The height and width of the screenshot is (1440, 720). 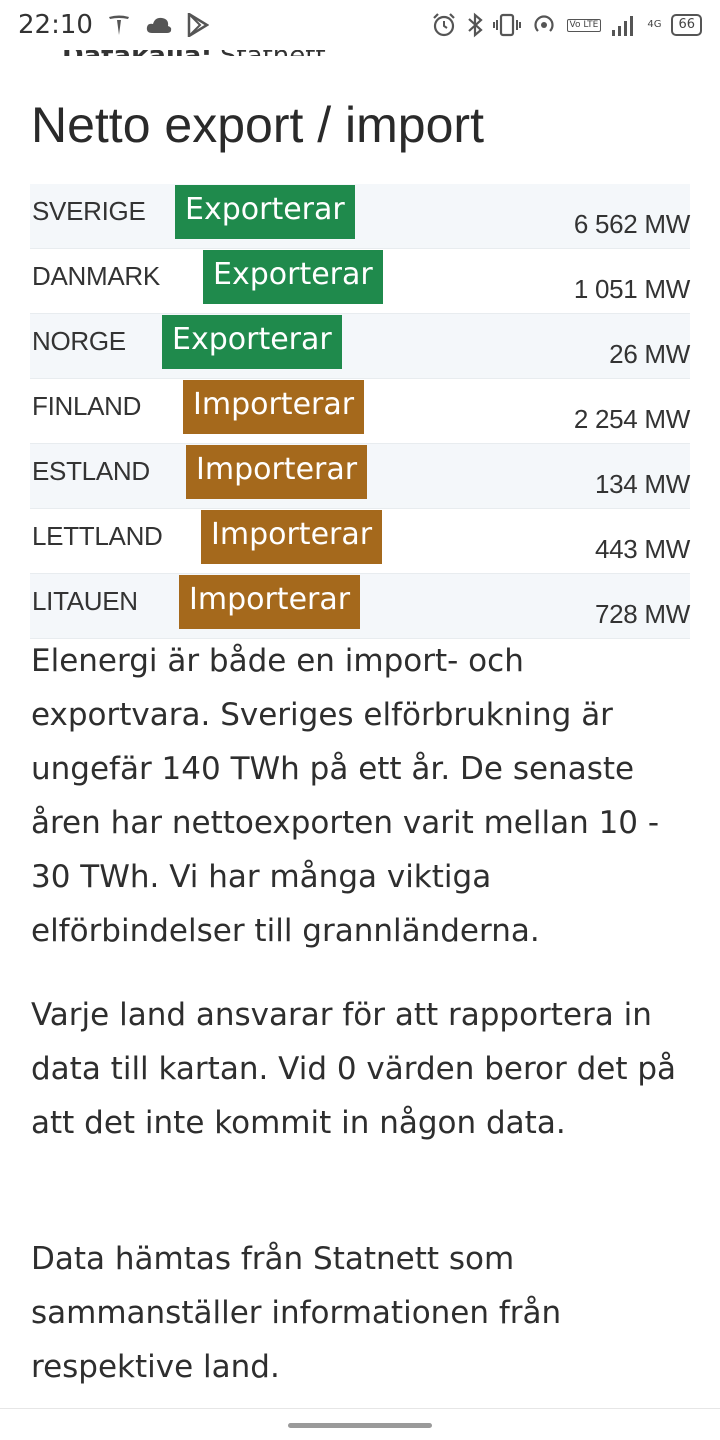 What do you see at coordinates (642, 549) in the screenshot?
I see `flow-value: 443 MW` at bounding box center [642, 549].